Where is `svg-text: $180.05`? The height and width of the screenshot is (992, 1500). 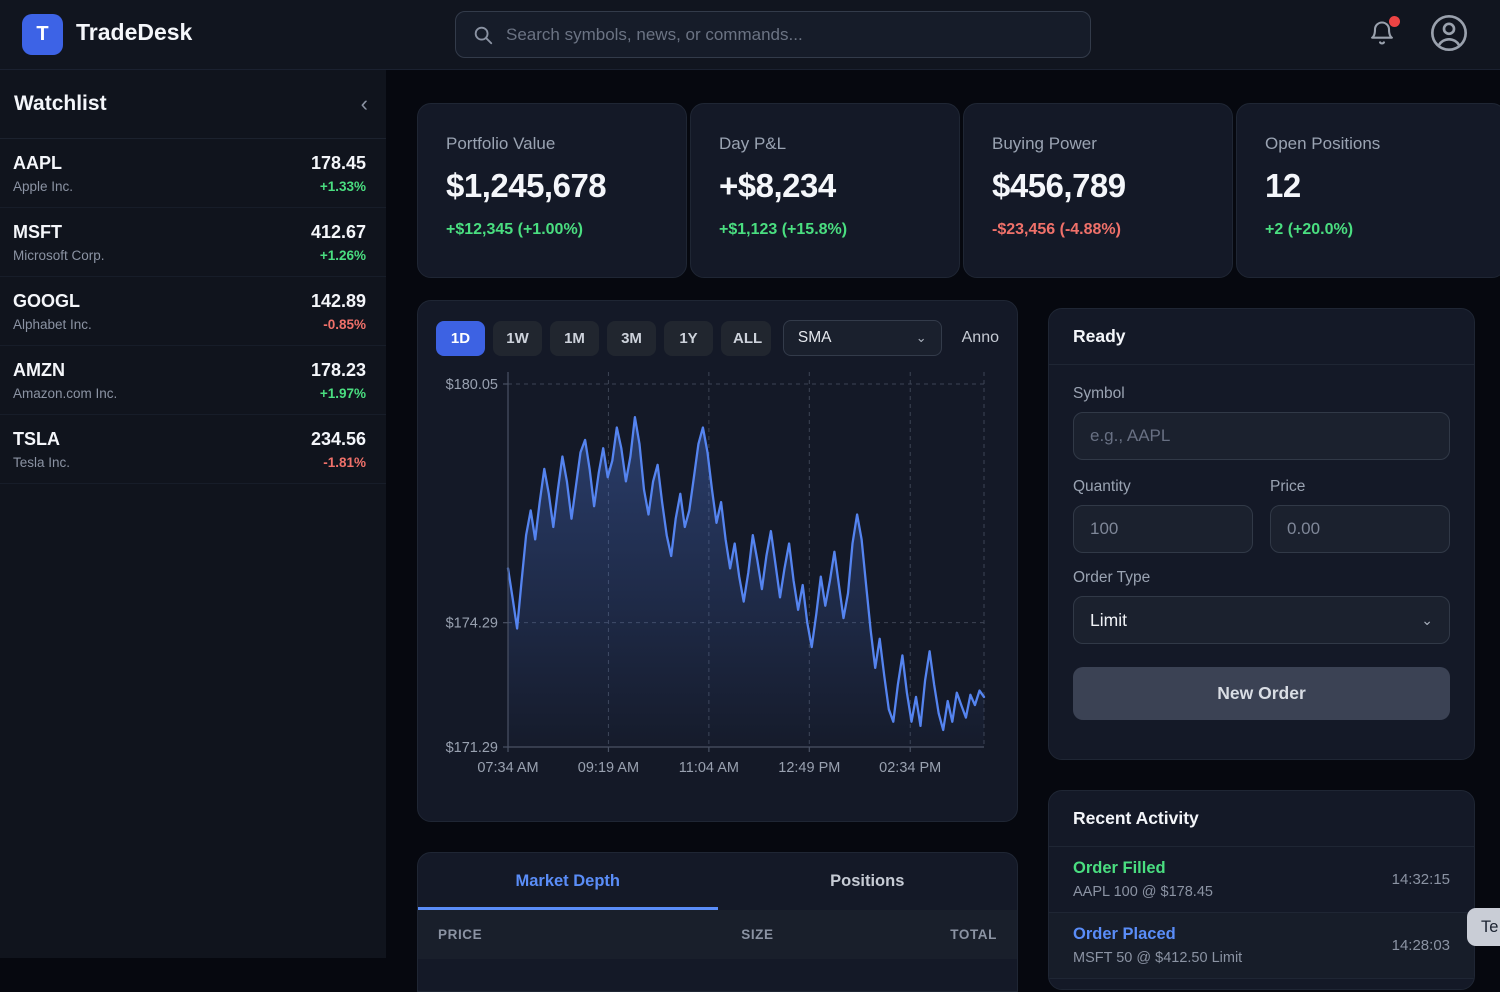 svg-text: $180.05 is located at coordinates (472, 385).